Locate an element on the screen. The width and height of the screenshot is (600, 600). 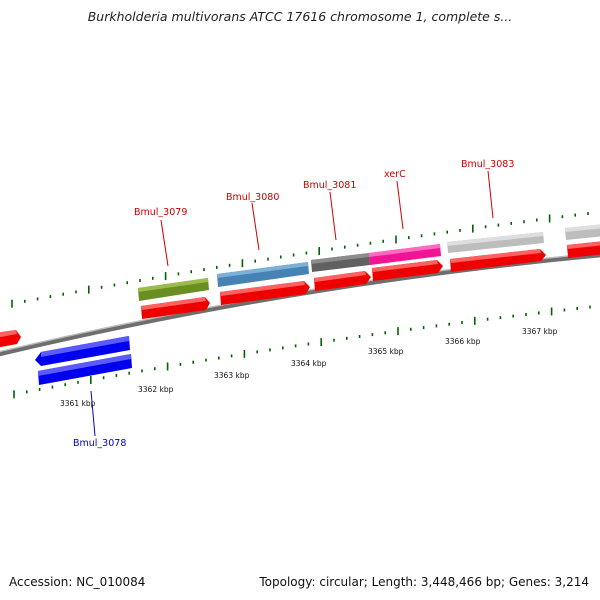
scale-label-3362: 3362 kbp is located at coordinates (156, 389).